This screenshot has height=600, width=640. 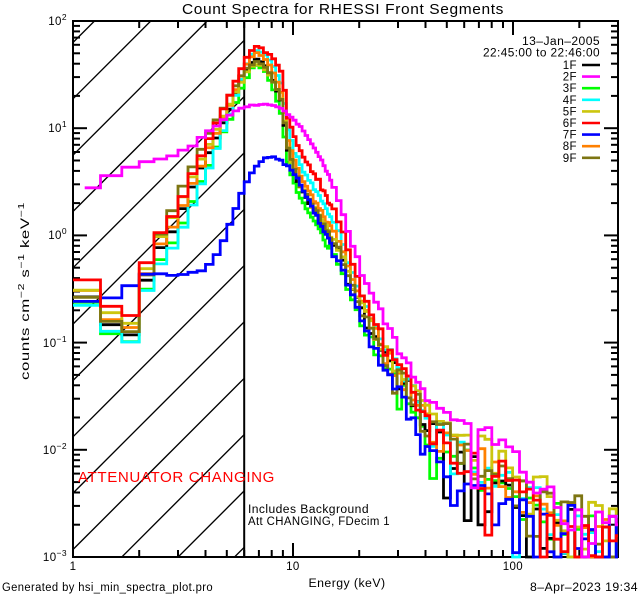 I want to click on svg-text: 8–Apr–2023 19:34, so click(x=584, y=588).